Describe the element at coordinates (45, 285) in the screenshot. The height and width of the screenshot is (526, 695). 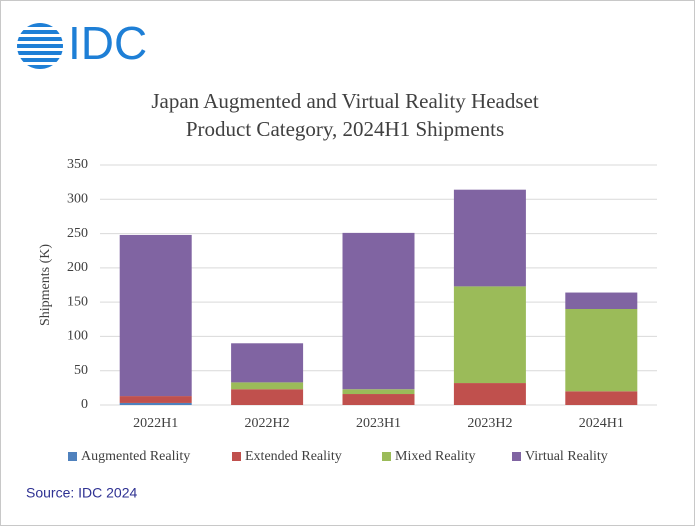
I see `y-axis-label: Shipments (K)` at that location.